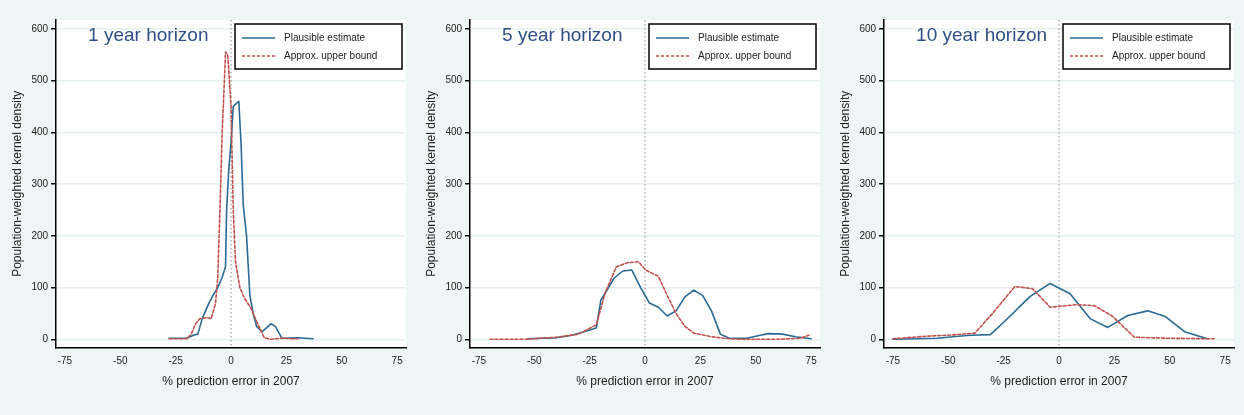 The height and width of the screenshot is (415, 1244). Describe the element at coordinates (148, 34) in the screenshot. I see `chart-title: 1 year horizon` at that location.